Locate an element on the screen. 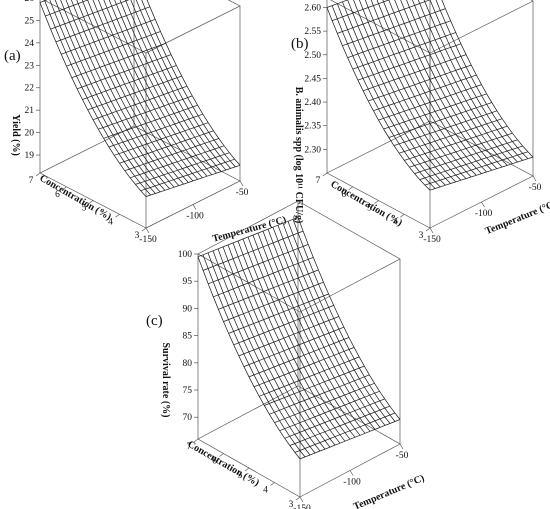  z-tick-label: 22 is located at coordinates (30, 89).